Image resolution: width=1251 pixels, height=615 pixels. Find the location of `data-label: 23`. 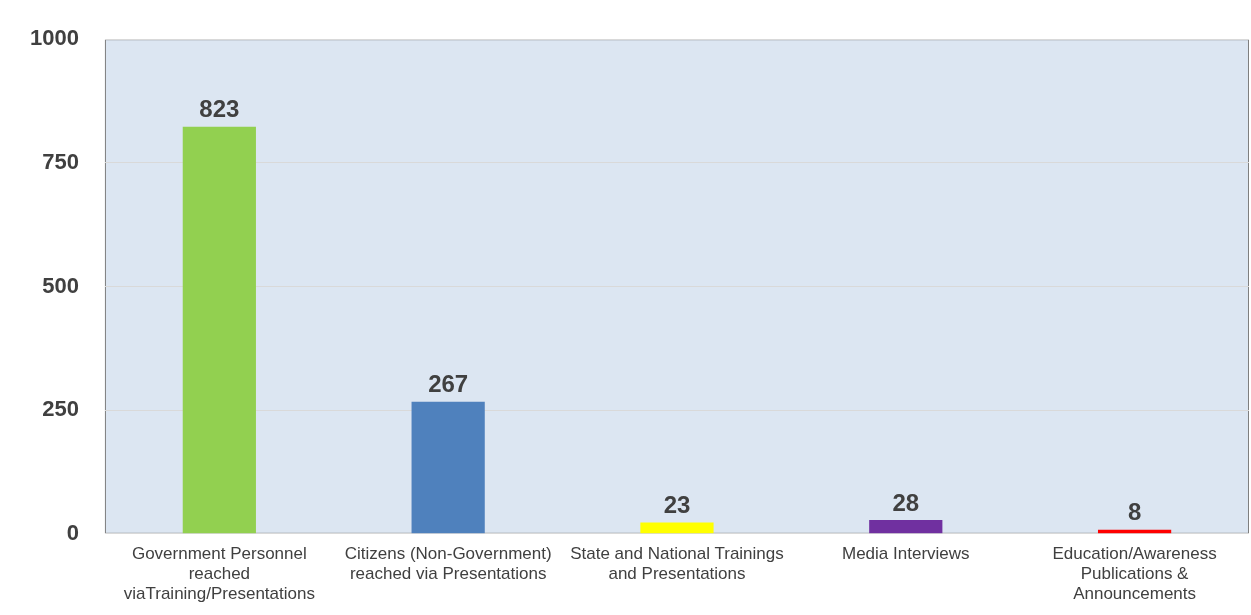

data-label: 23 is located at coordinates (677, 505).